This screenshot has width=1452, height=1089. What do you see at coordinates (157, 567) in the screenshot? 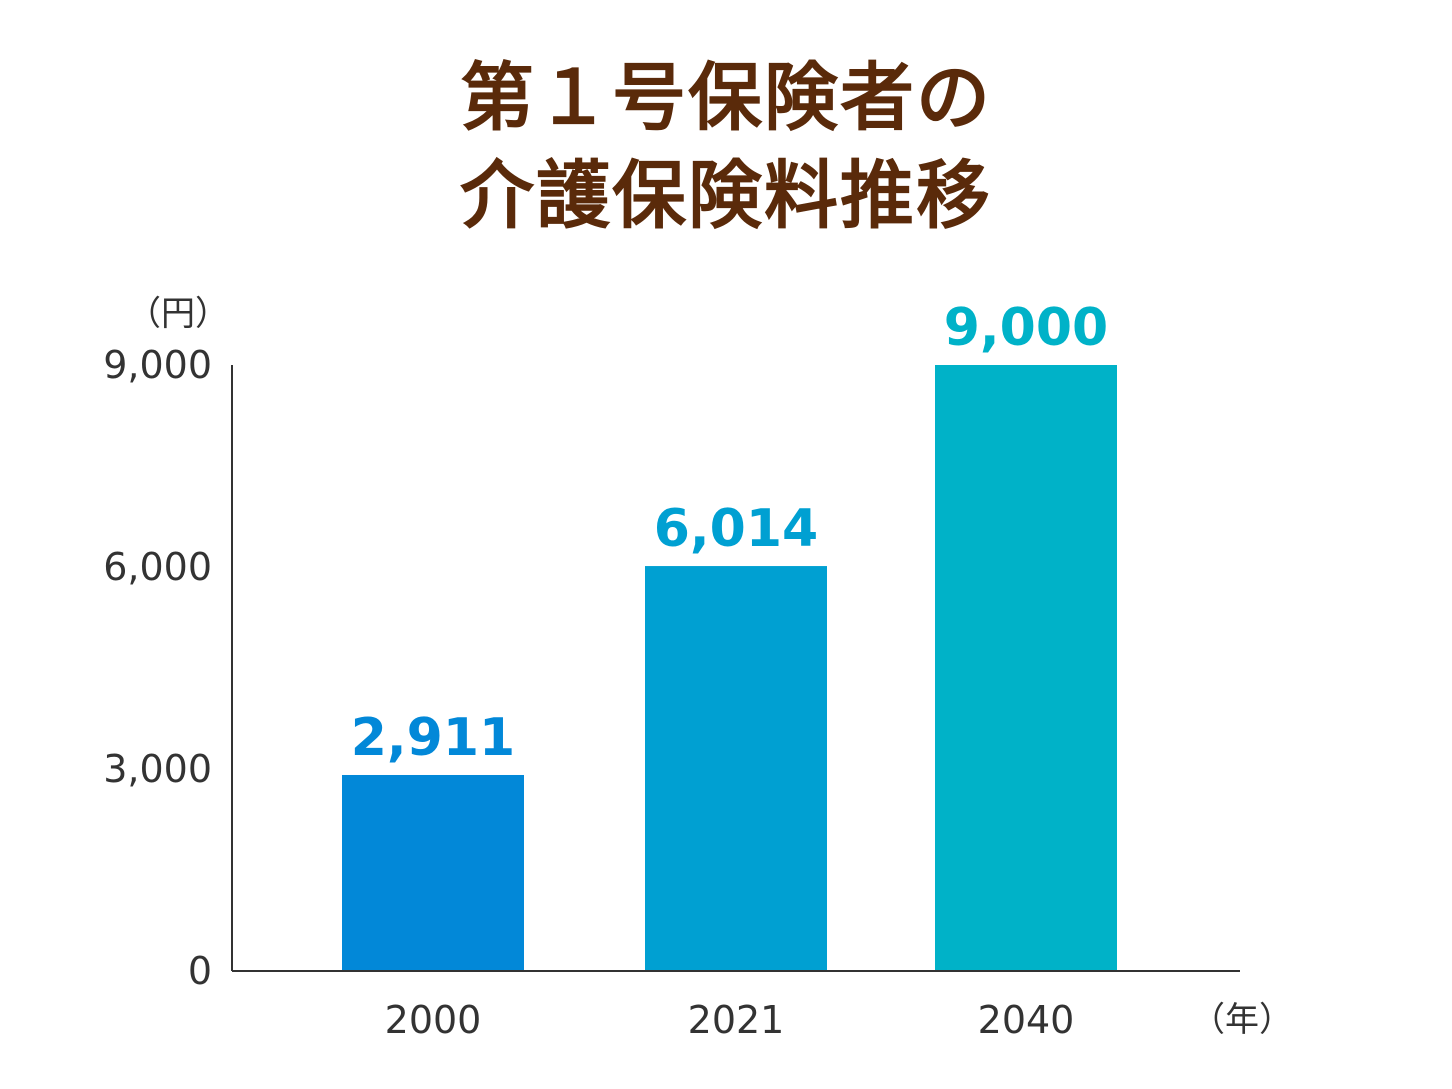
I see `y-tick-label: 6,000` at bounding box center [157, 567].